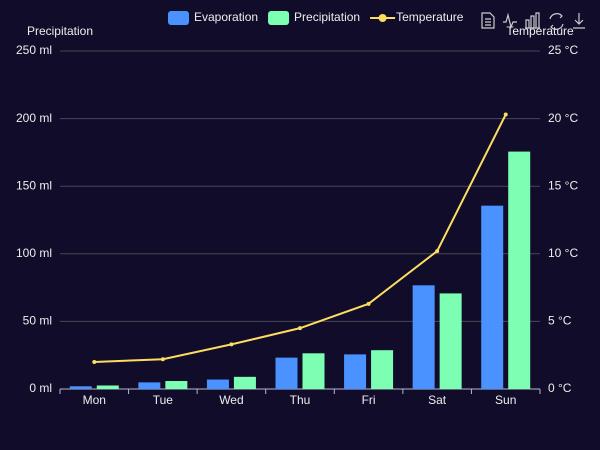 This screenshot has width=600, height=450. I want to click on legend-label: Temperature, so click(430, 17).